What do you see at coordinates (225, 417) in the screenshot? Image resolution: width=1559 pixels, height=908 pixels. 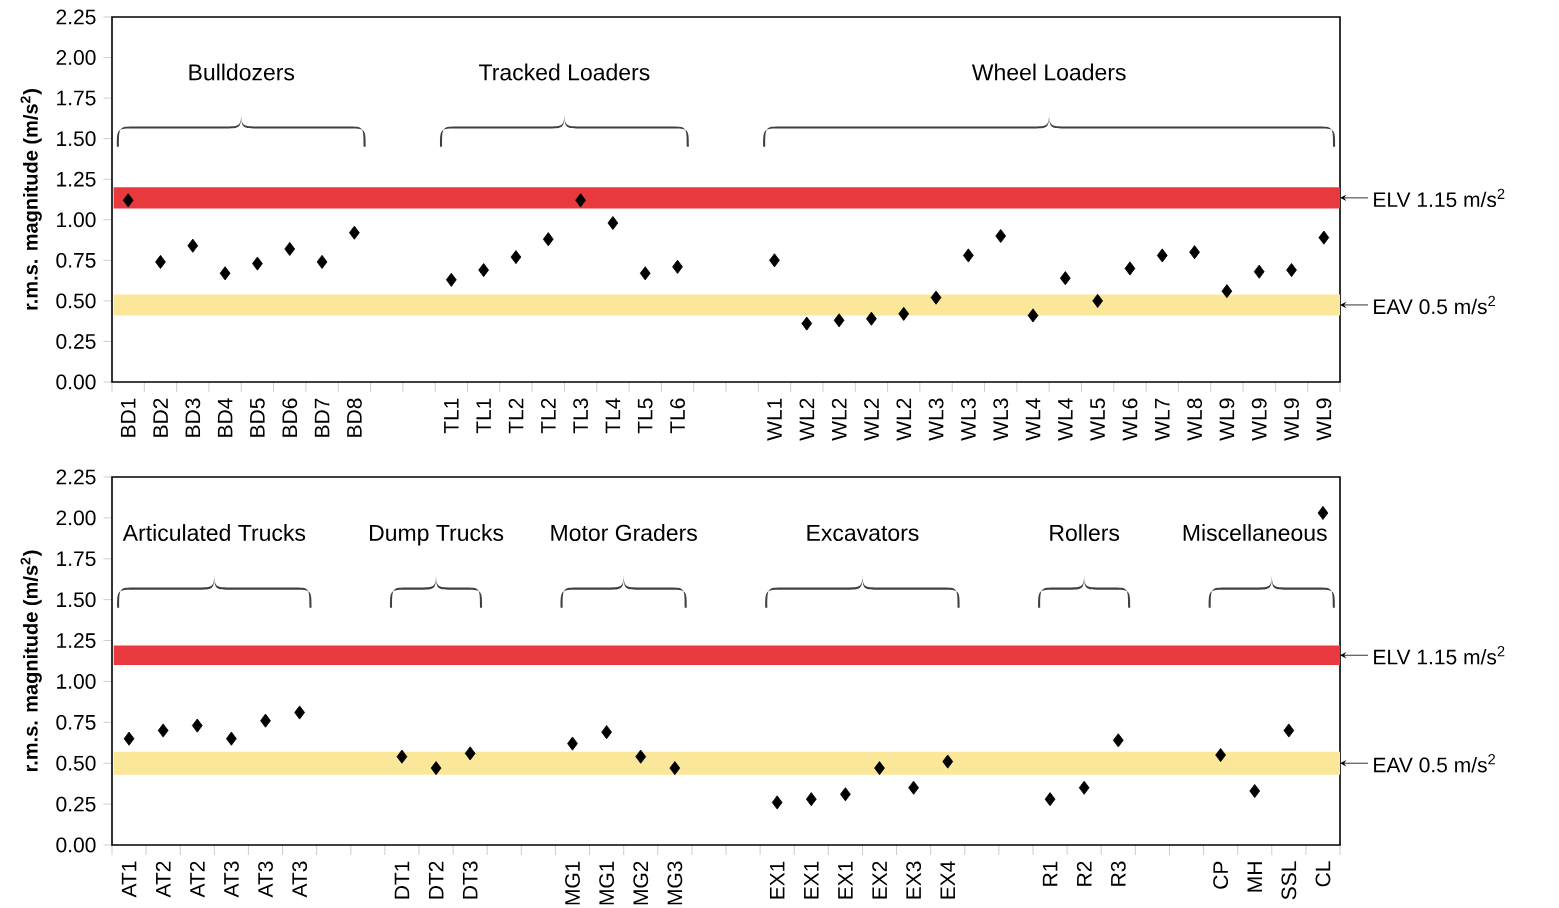 I see `x-tick-label: BD4` at bounding box center [225, 417].